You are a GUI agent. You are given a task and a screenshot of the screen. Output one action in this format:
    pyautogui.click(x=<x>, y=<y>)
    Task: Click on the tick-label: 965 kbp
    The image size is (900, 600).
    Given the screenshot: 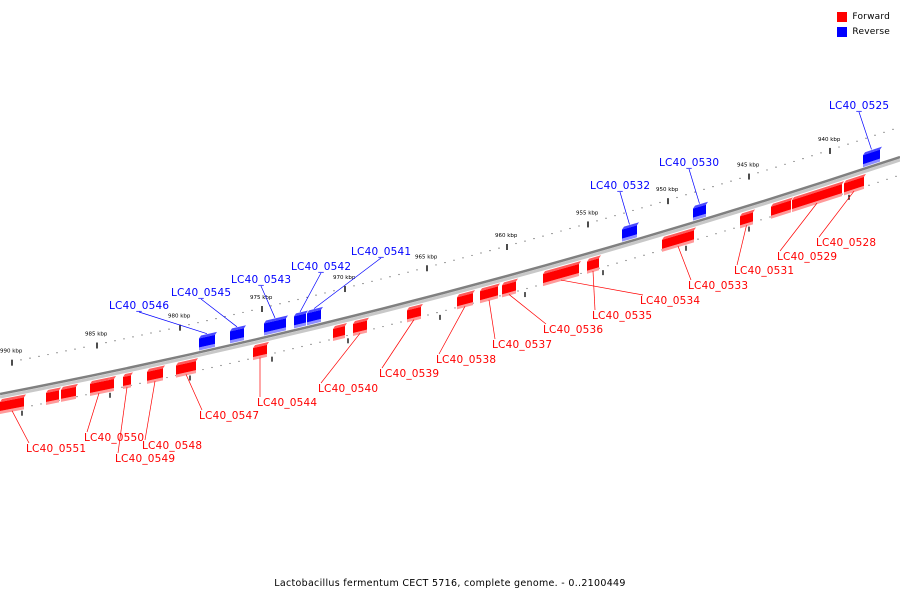 What is the action you would take?
    pyautogui.click(x=426, y=257)
    